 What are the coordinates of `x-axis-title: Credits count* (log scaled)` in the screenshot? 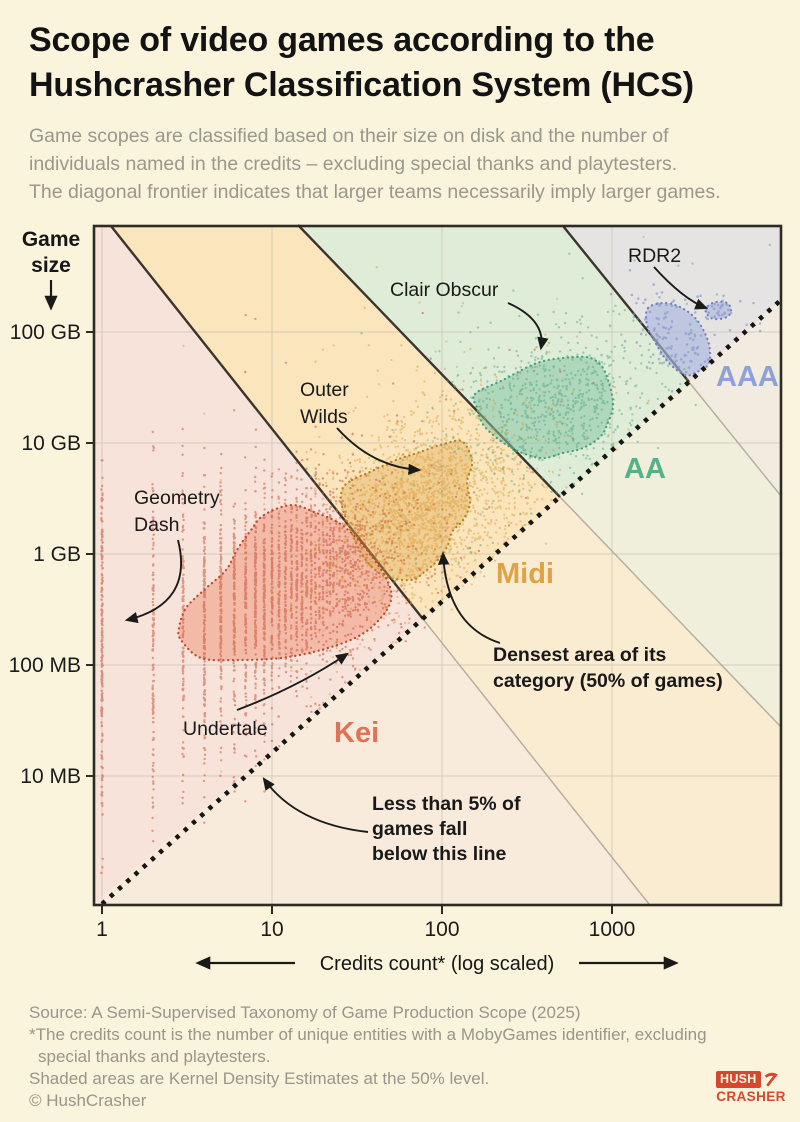 It's located at (437, 964).